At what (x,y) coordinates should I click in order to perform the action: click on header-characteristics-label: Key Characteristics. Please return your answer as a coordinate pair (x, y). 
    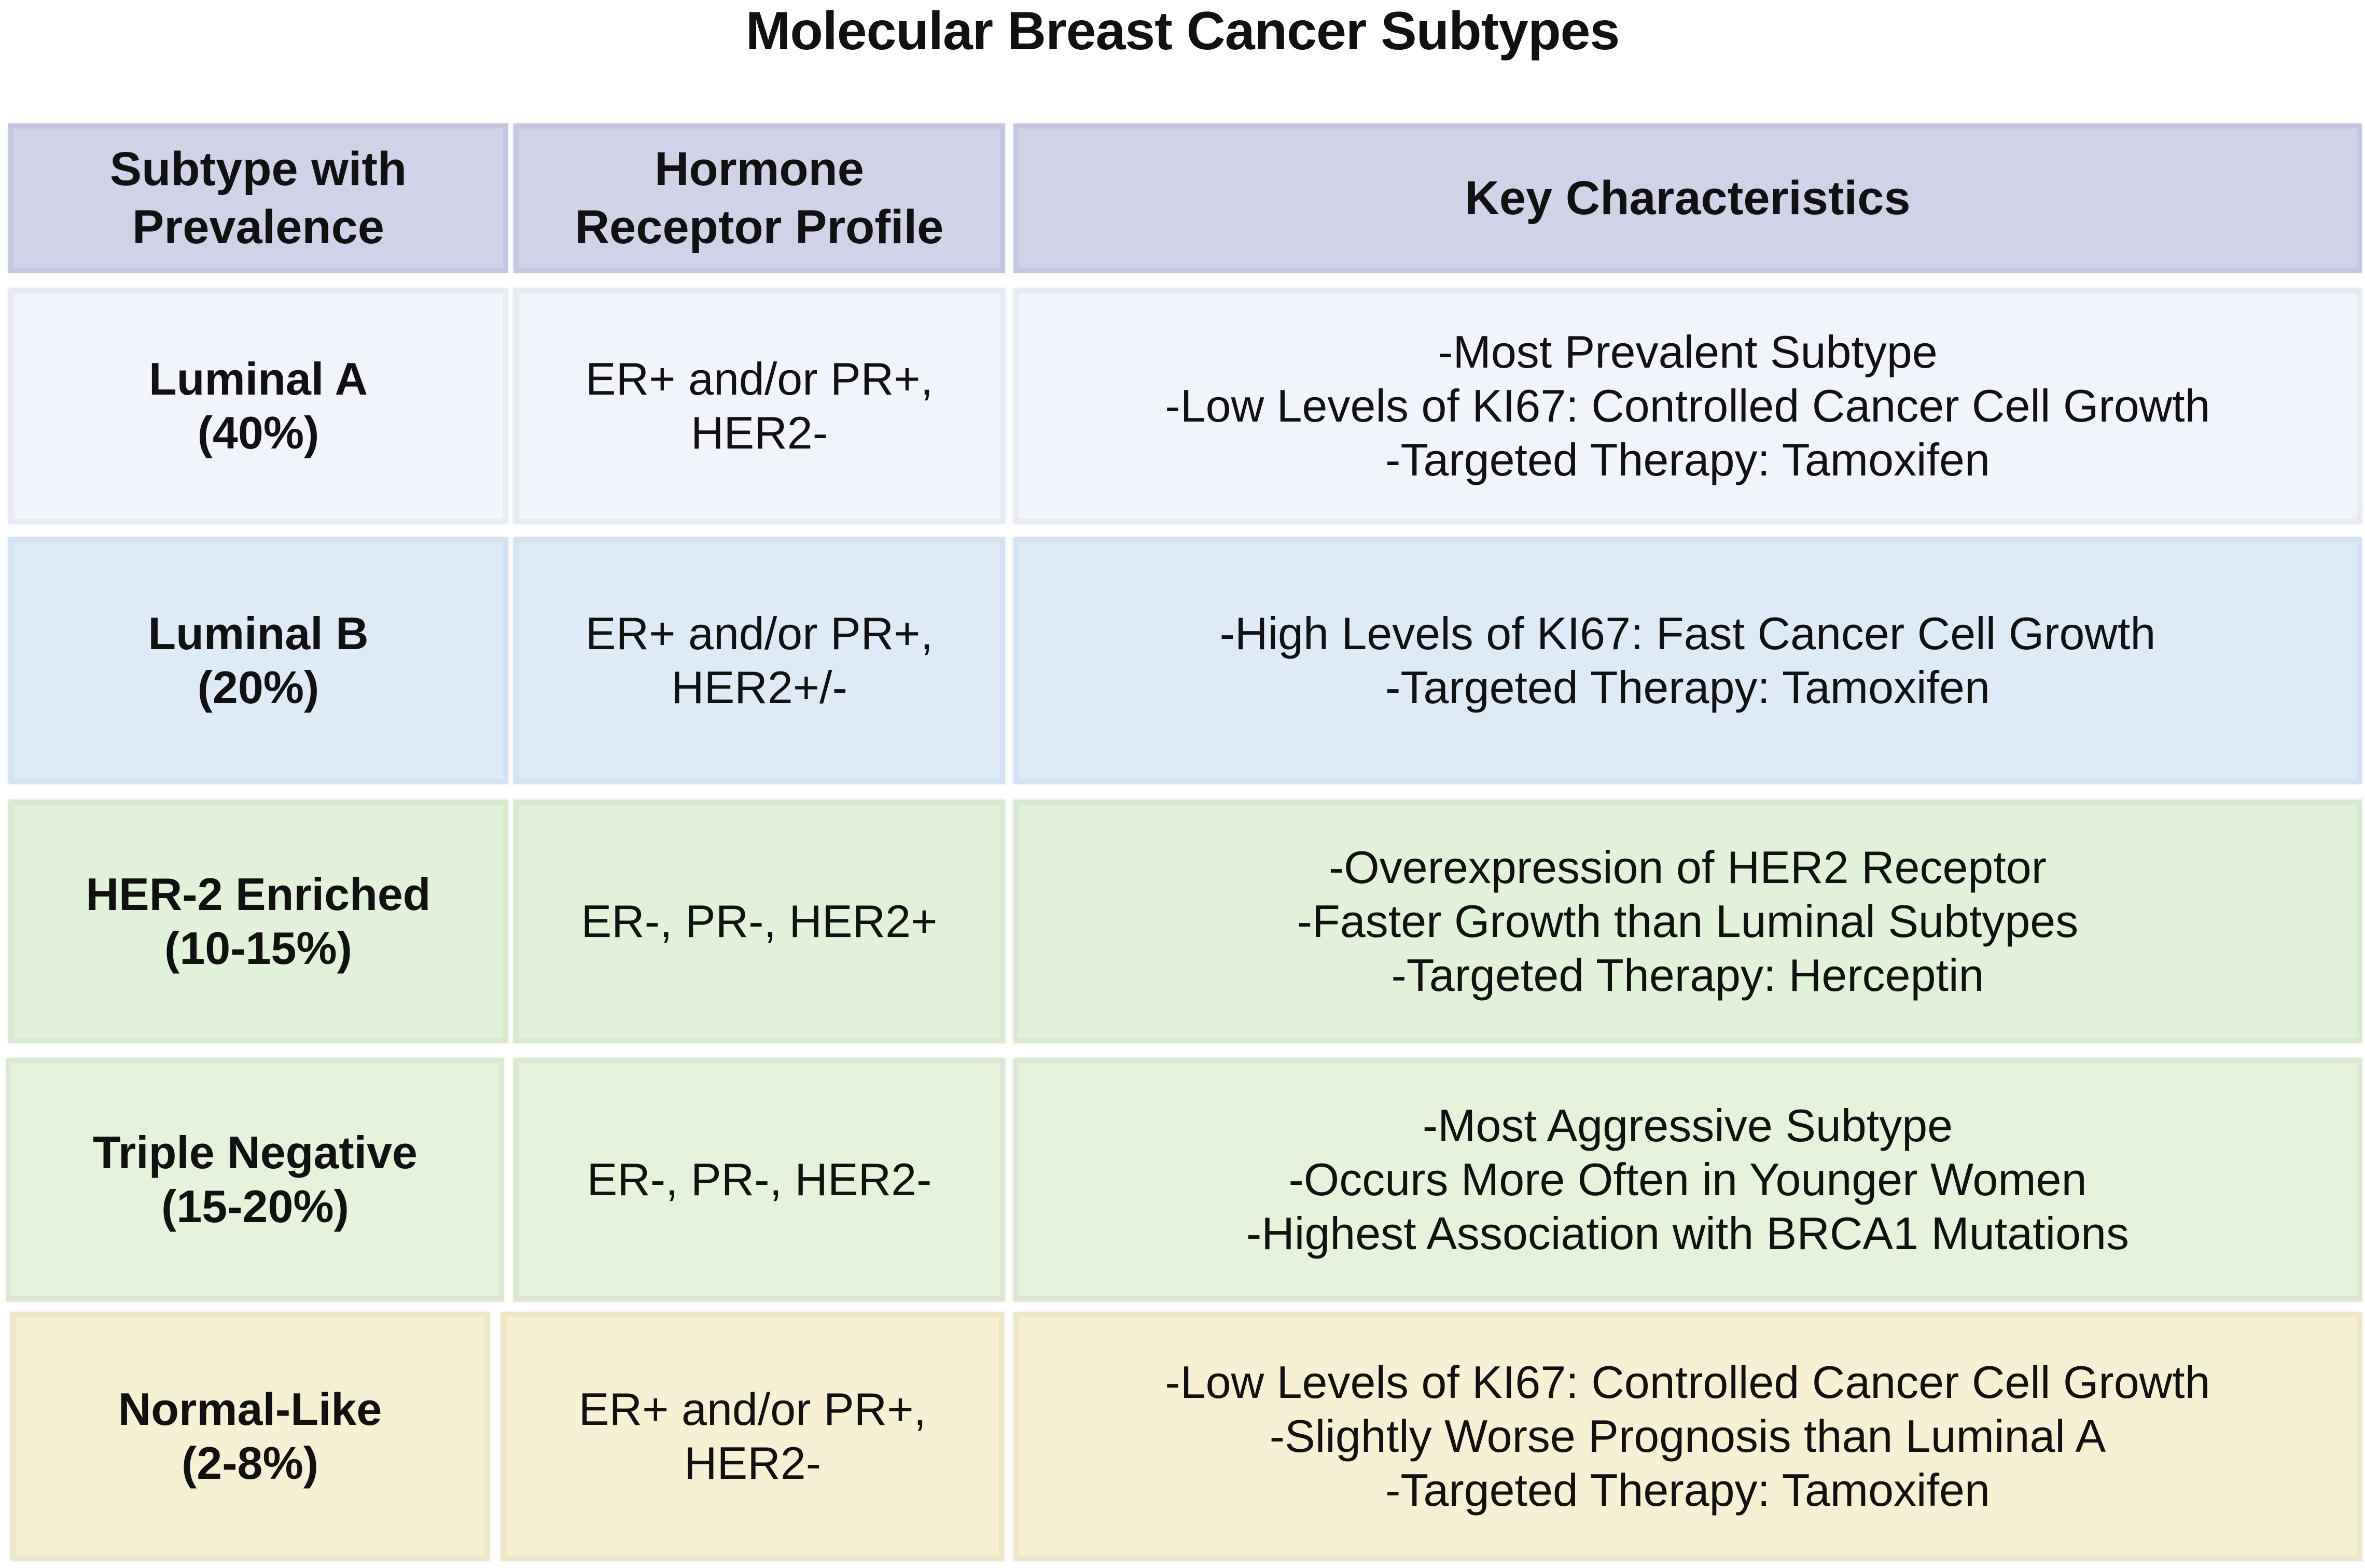
    Looking at the image, I should click on (1688, 198).